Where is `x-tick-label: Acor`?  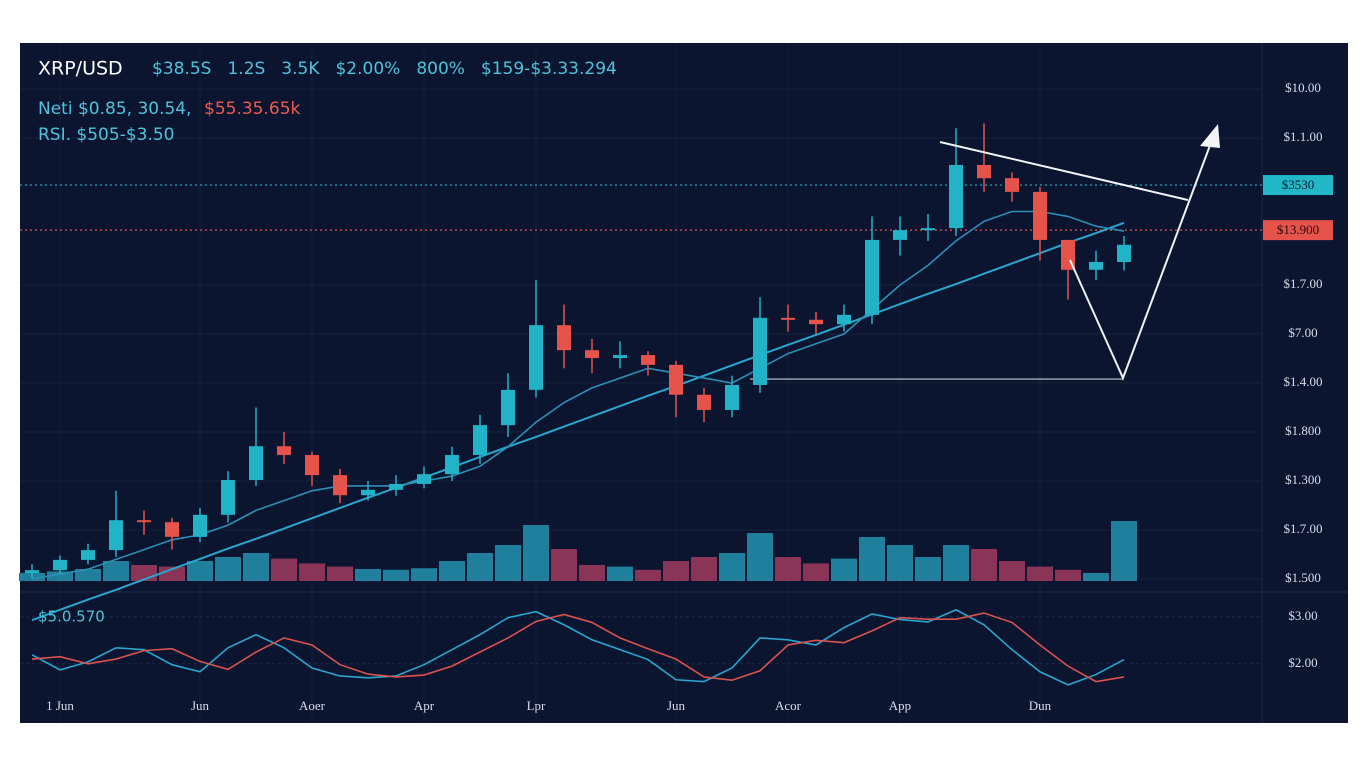
x-tick-label: Acor is located at coordinates (788, 705).